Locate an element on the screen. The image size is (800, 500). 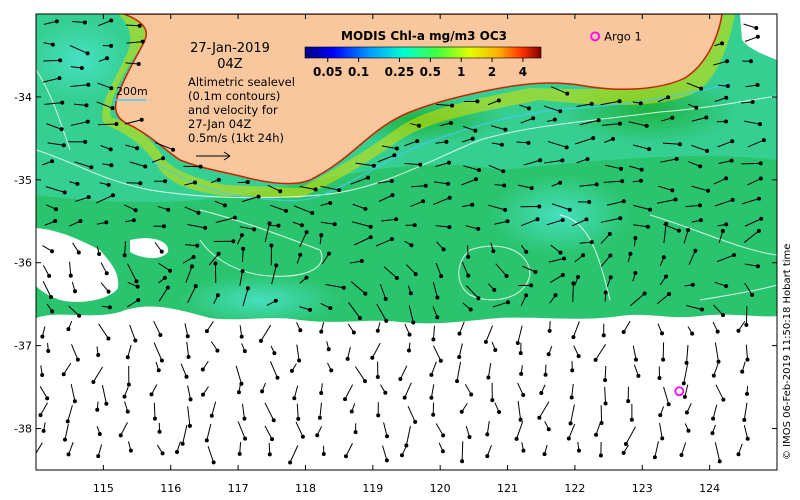
colorbar-tick-label: 0.25 is located at coordinates (400, 72).